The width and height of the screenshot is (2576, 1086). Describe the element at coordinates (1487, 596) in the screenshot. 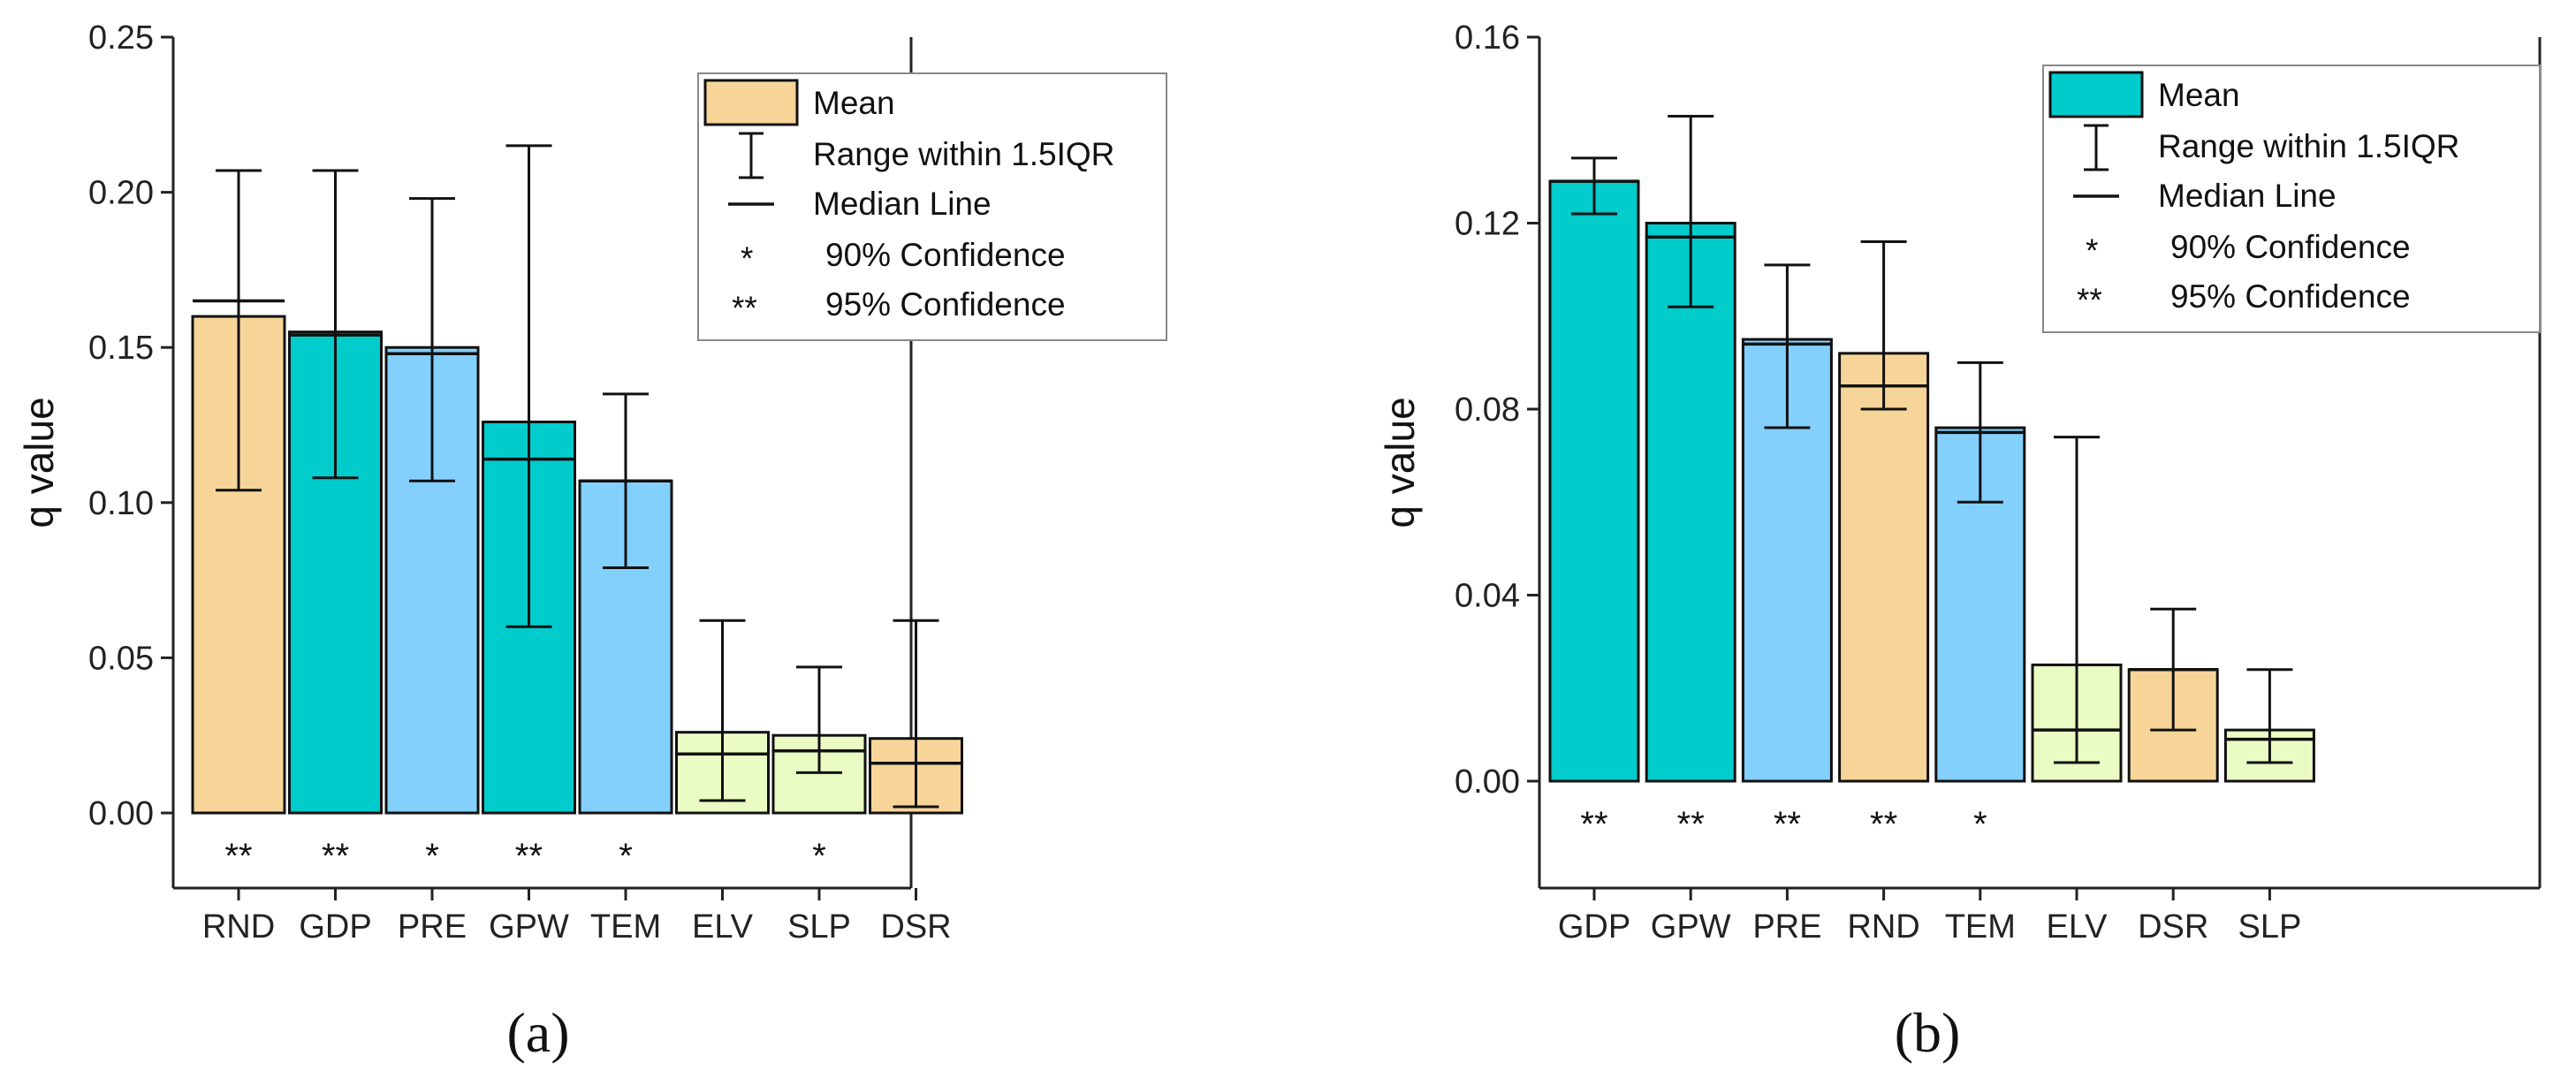

I see `y-tick-label: 0.04` at that location.